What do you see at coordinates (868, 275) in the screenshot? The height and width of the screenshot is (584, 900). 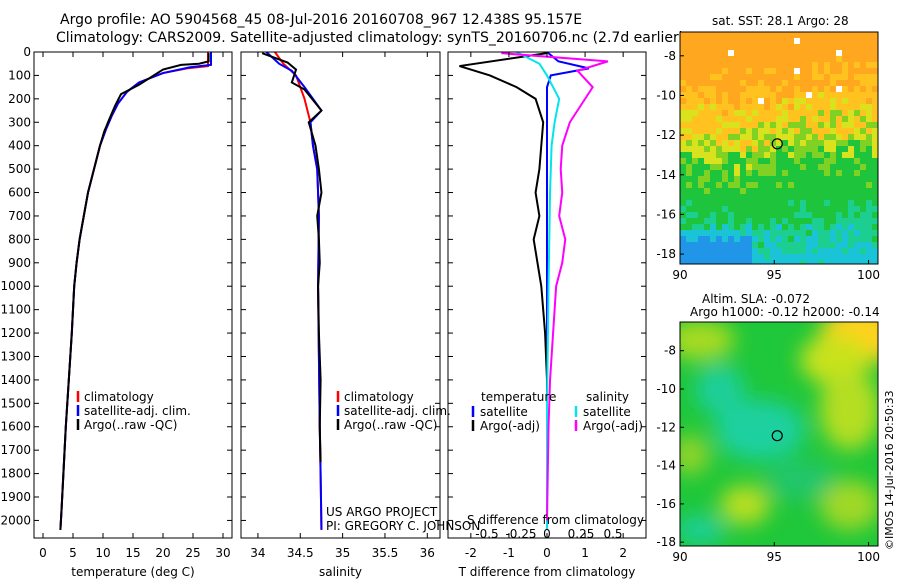 I see `map-x-tick-label: 100` at bounding box center [868, 275].